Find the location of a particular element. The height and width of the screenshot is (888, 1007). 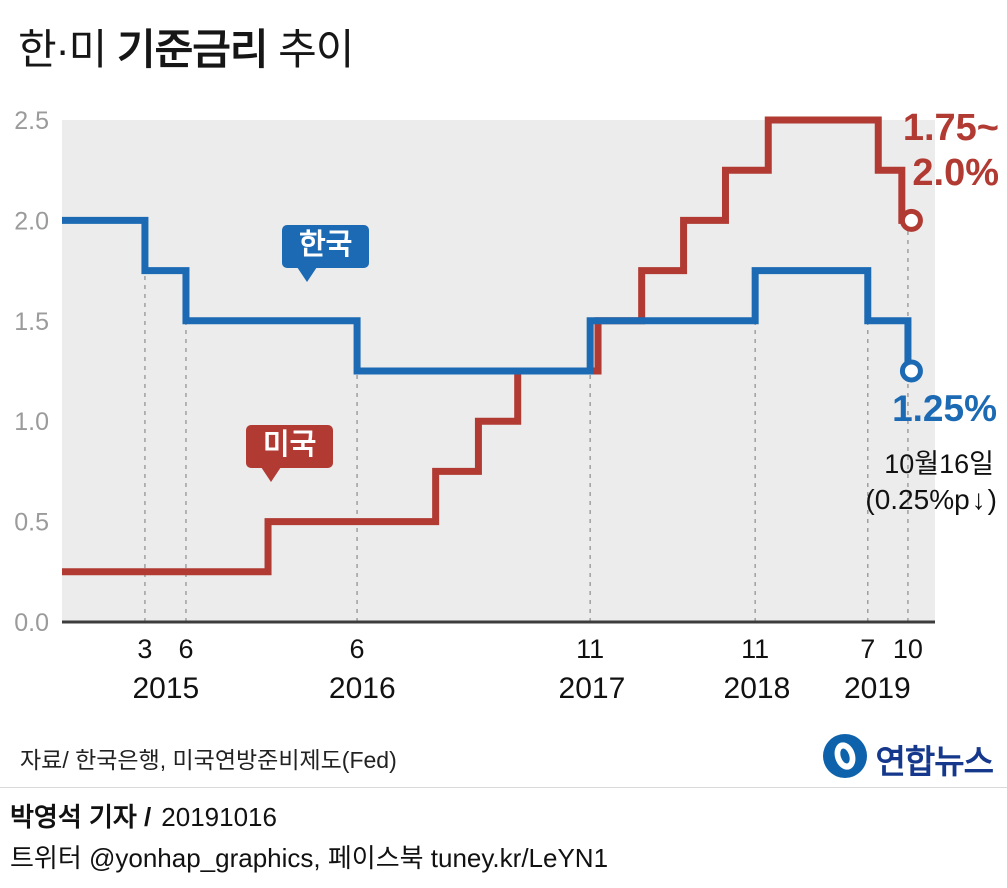

byline-date: 20191016 is located at coordinates (219, 817).